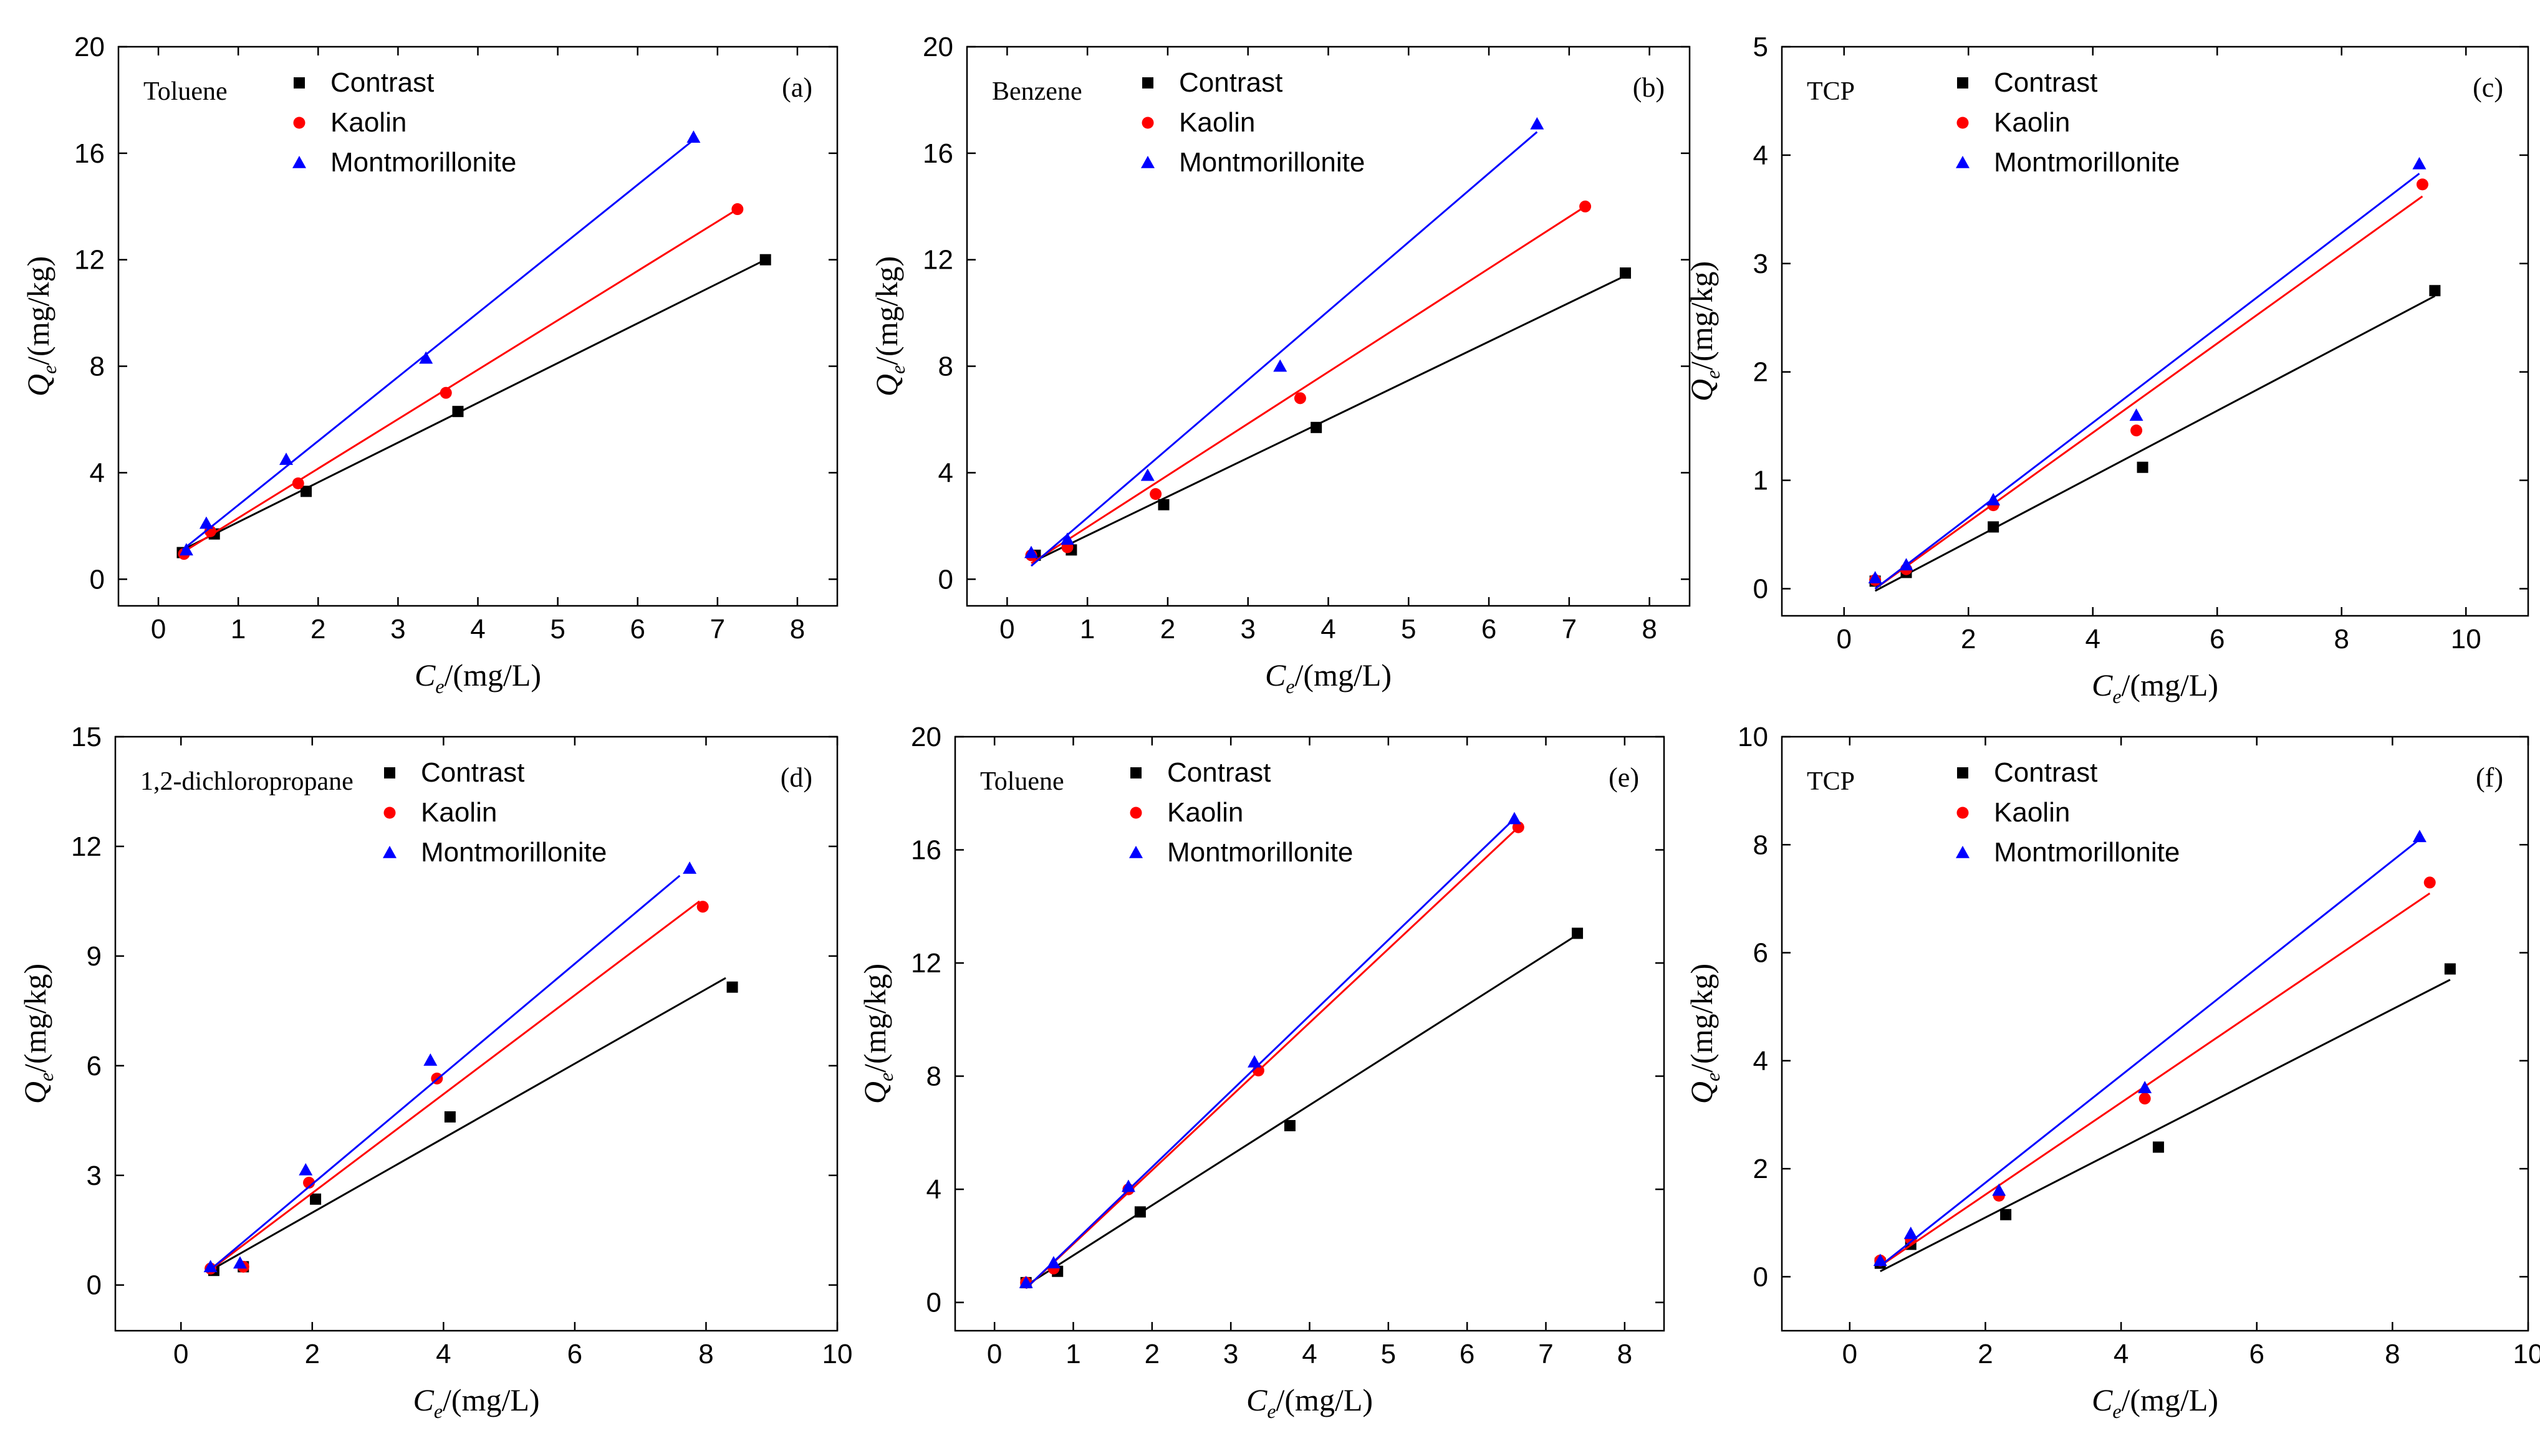  Describe the element at coordinates (1761, 954) in the screenshot. I see `y-tick-label: 6` at that location.